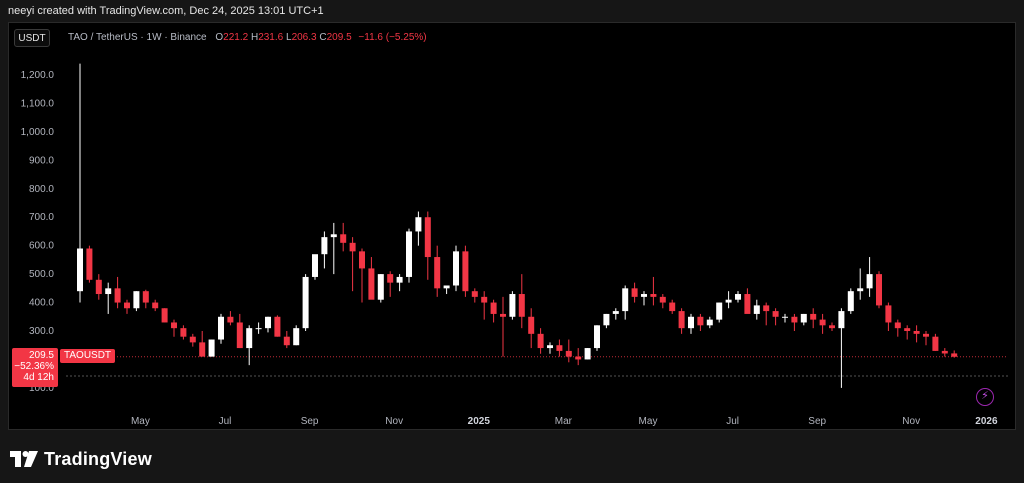 The image size is (1024, 483). Describe the element at coordinates (732, 421) in the screenshot. I see `x-tick-label: Jul` at that location.